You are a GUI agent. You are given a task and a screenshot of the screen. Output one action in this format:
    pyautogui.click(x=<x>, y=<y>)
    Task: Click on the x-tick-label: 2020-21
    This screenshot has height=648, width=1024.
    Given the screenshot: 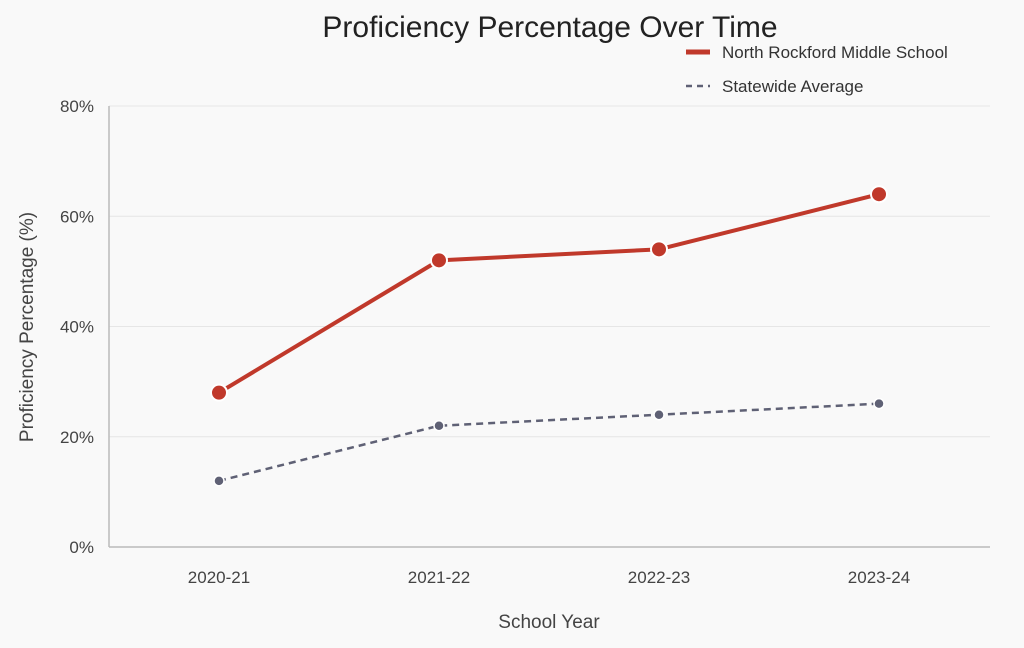 What is the action you would take?
    pyautogui.click(x=219, y=577)
    